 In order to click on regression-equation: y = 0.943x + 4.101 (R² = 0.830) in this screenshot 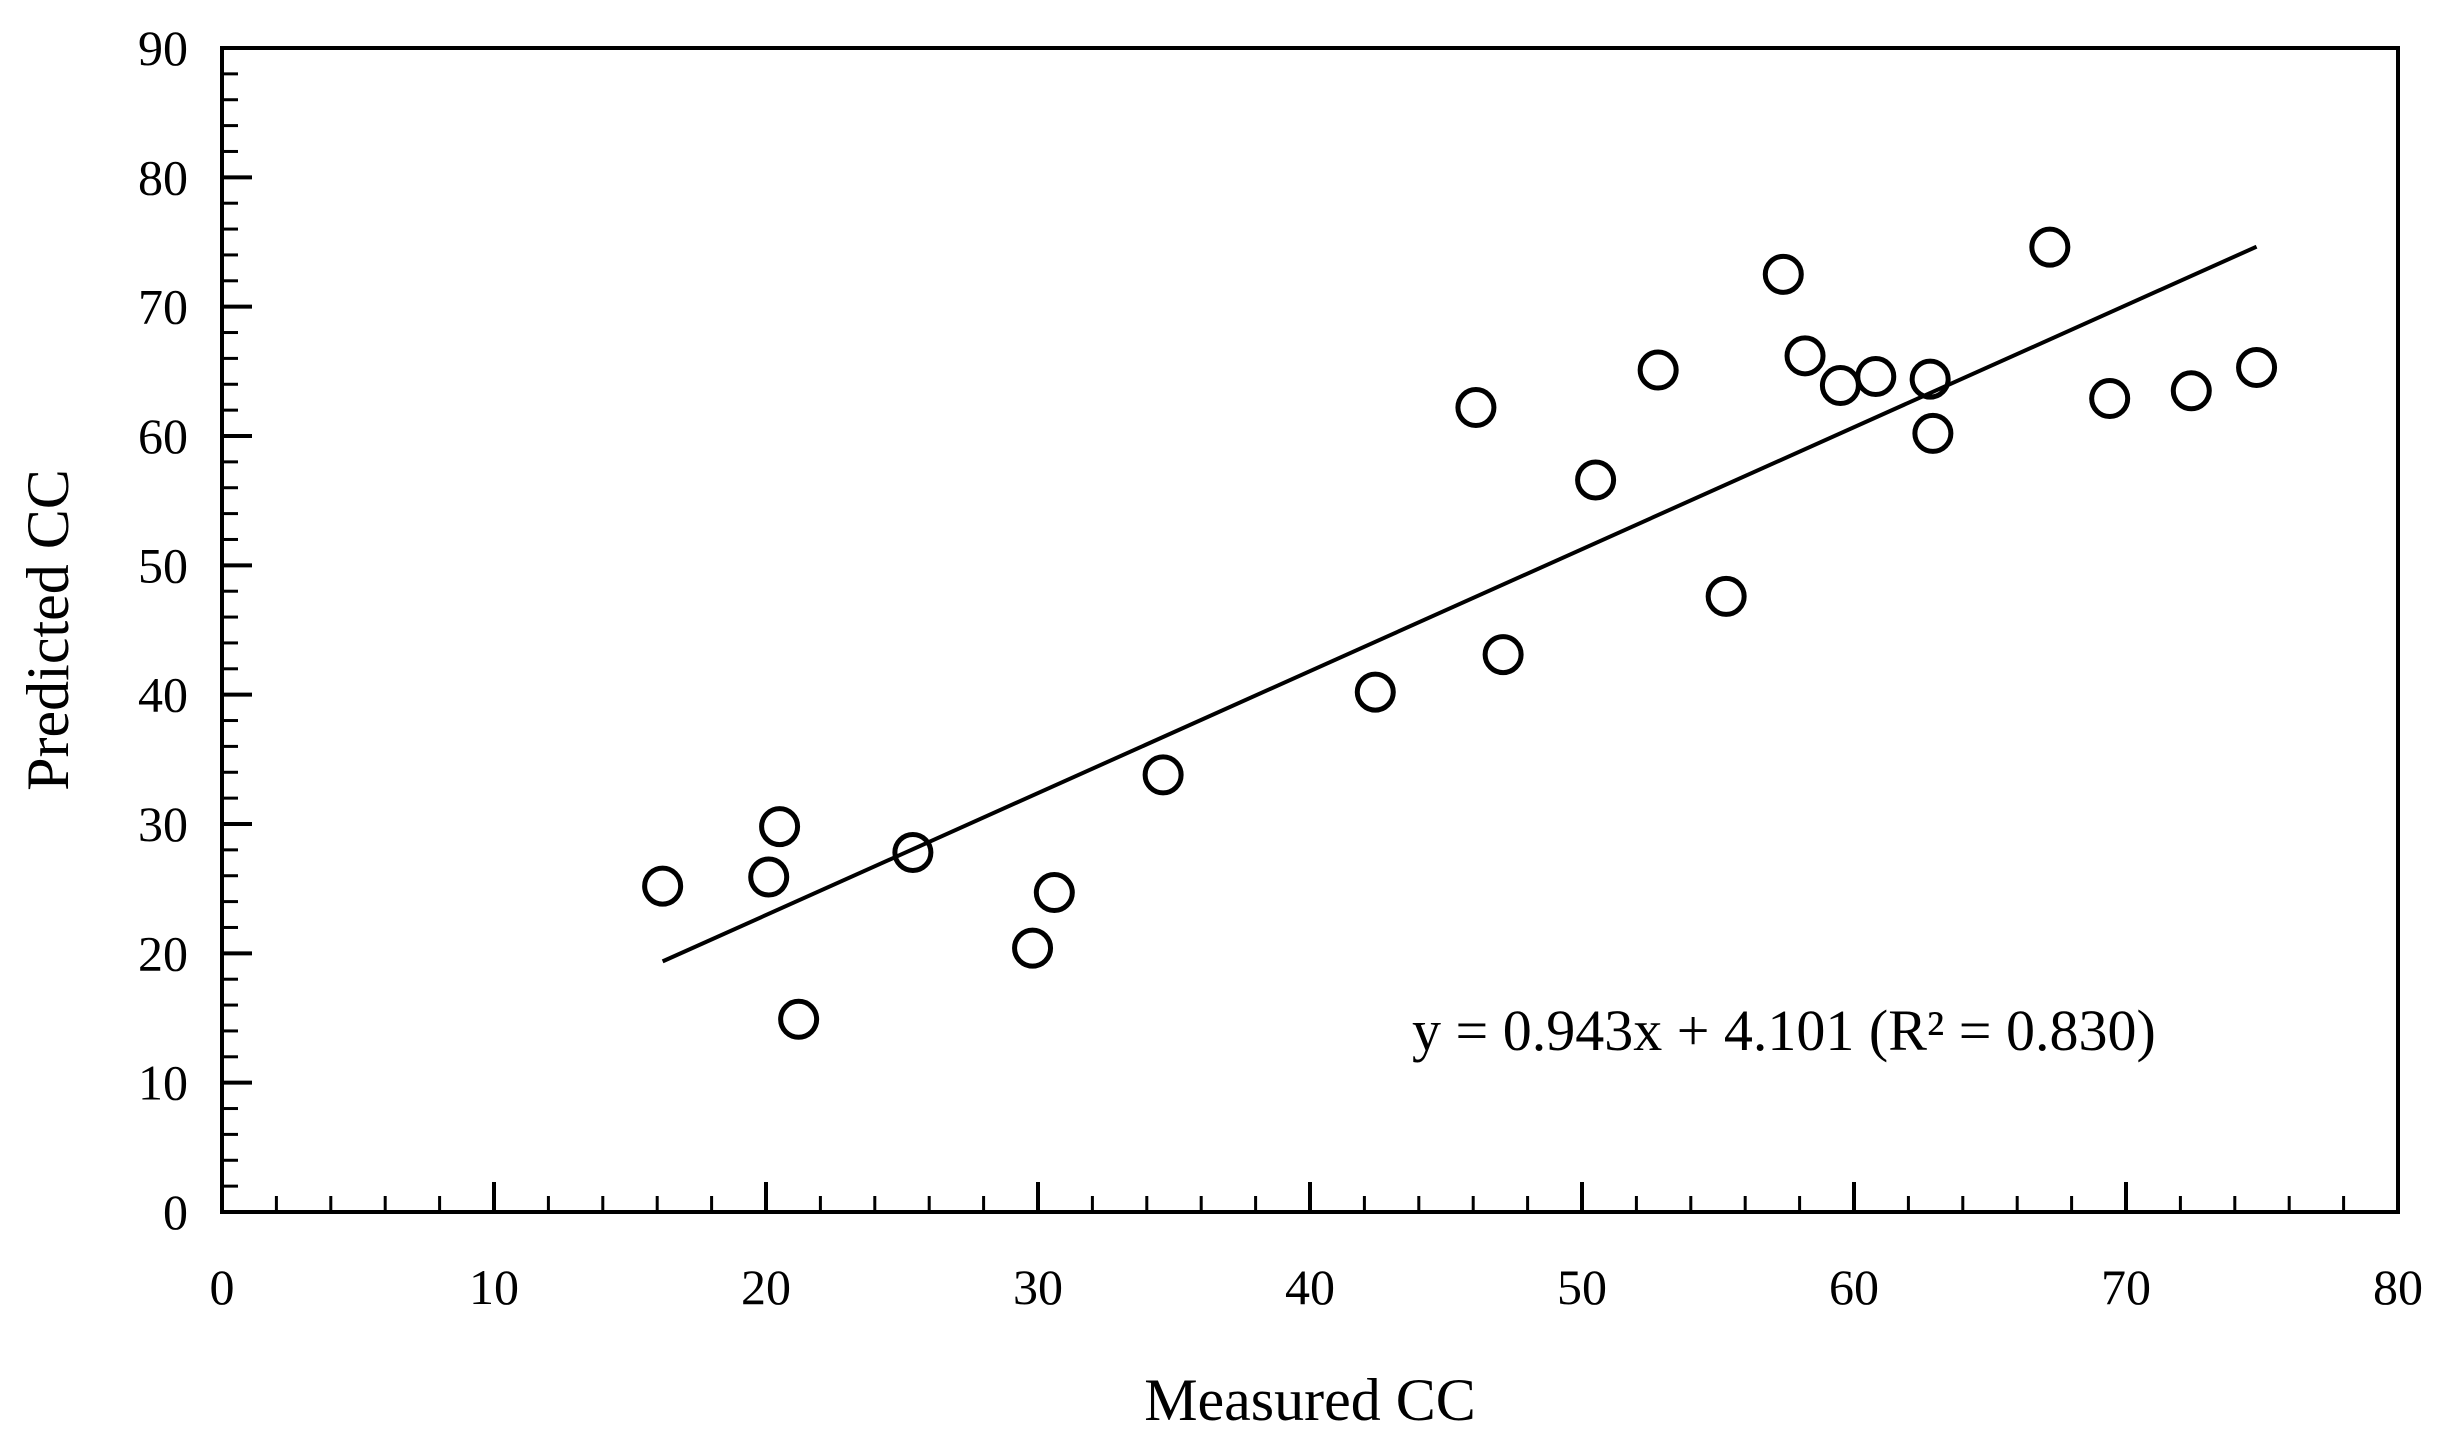, I will do `click(1784, 1030)`.